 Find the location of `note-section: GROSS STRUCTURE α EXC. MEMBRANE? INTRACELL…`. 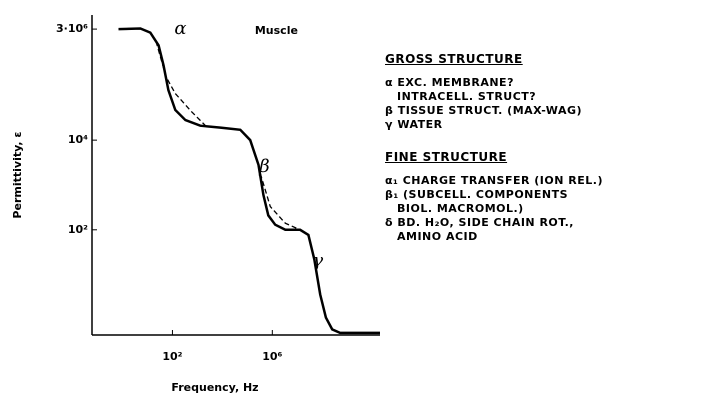

note-section: GROSS STRUCTURE α EXC. MEMBRANE? INTRACELL… is located at coordinates (545, 92).